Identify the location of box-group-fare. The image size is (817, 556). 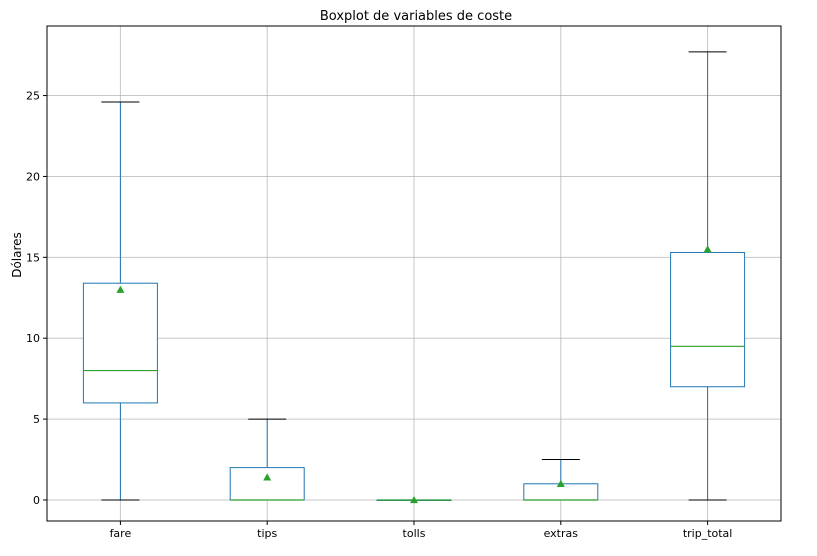
(120, 301).